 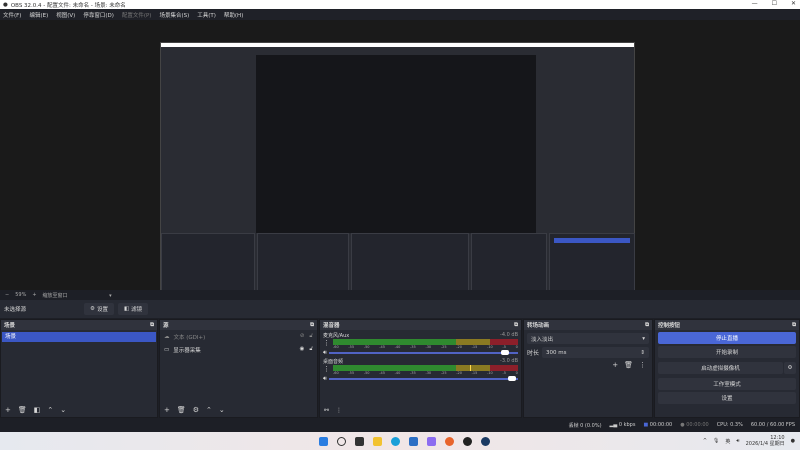 I want to click on filter-icon: ◧, so click(x=37, y=410).